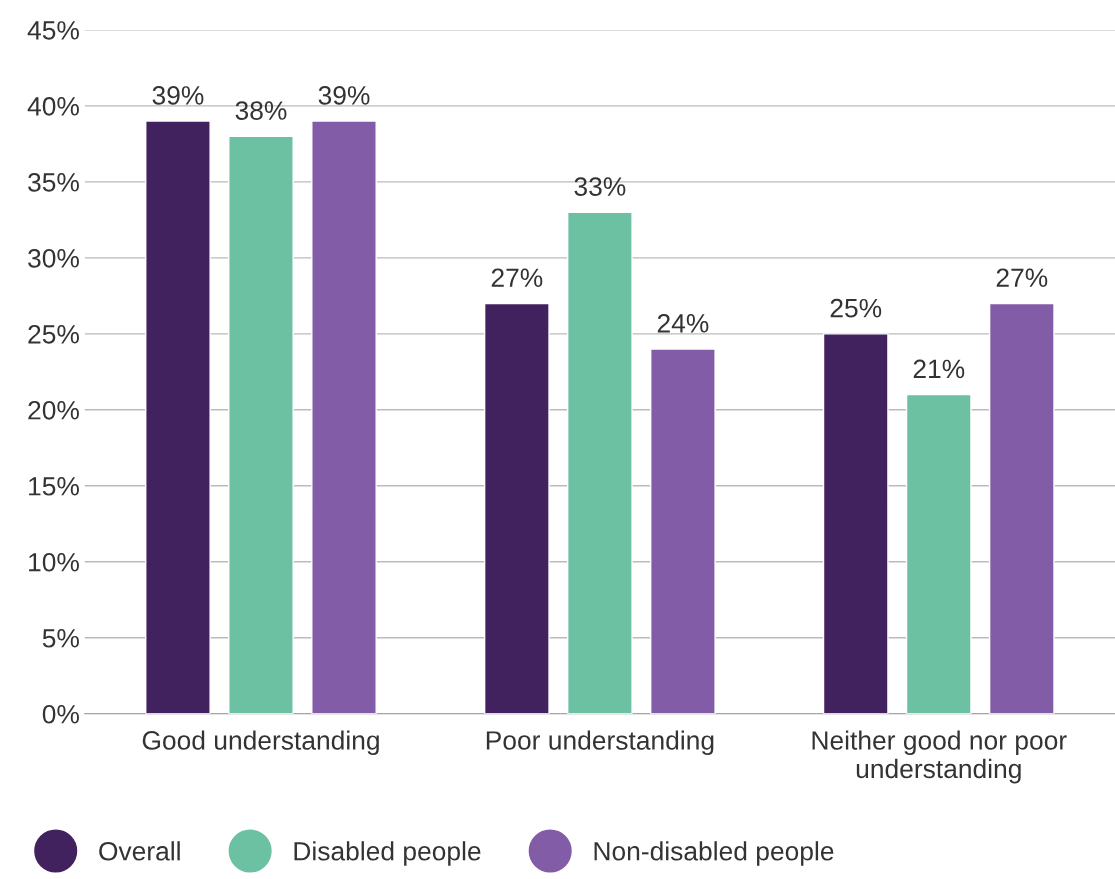 Image resolution: width=1115 pixels, height=879 pixels. I want to click on y-tick-label: 5%, so click(60, 638).